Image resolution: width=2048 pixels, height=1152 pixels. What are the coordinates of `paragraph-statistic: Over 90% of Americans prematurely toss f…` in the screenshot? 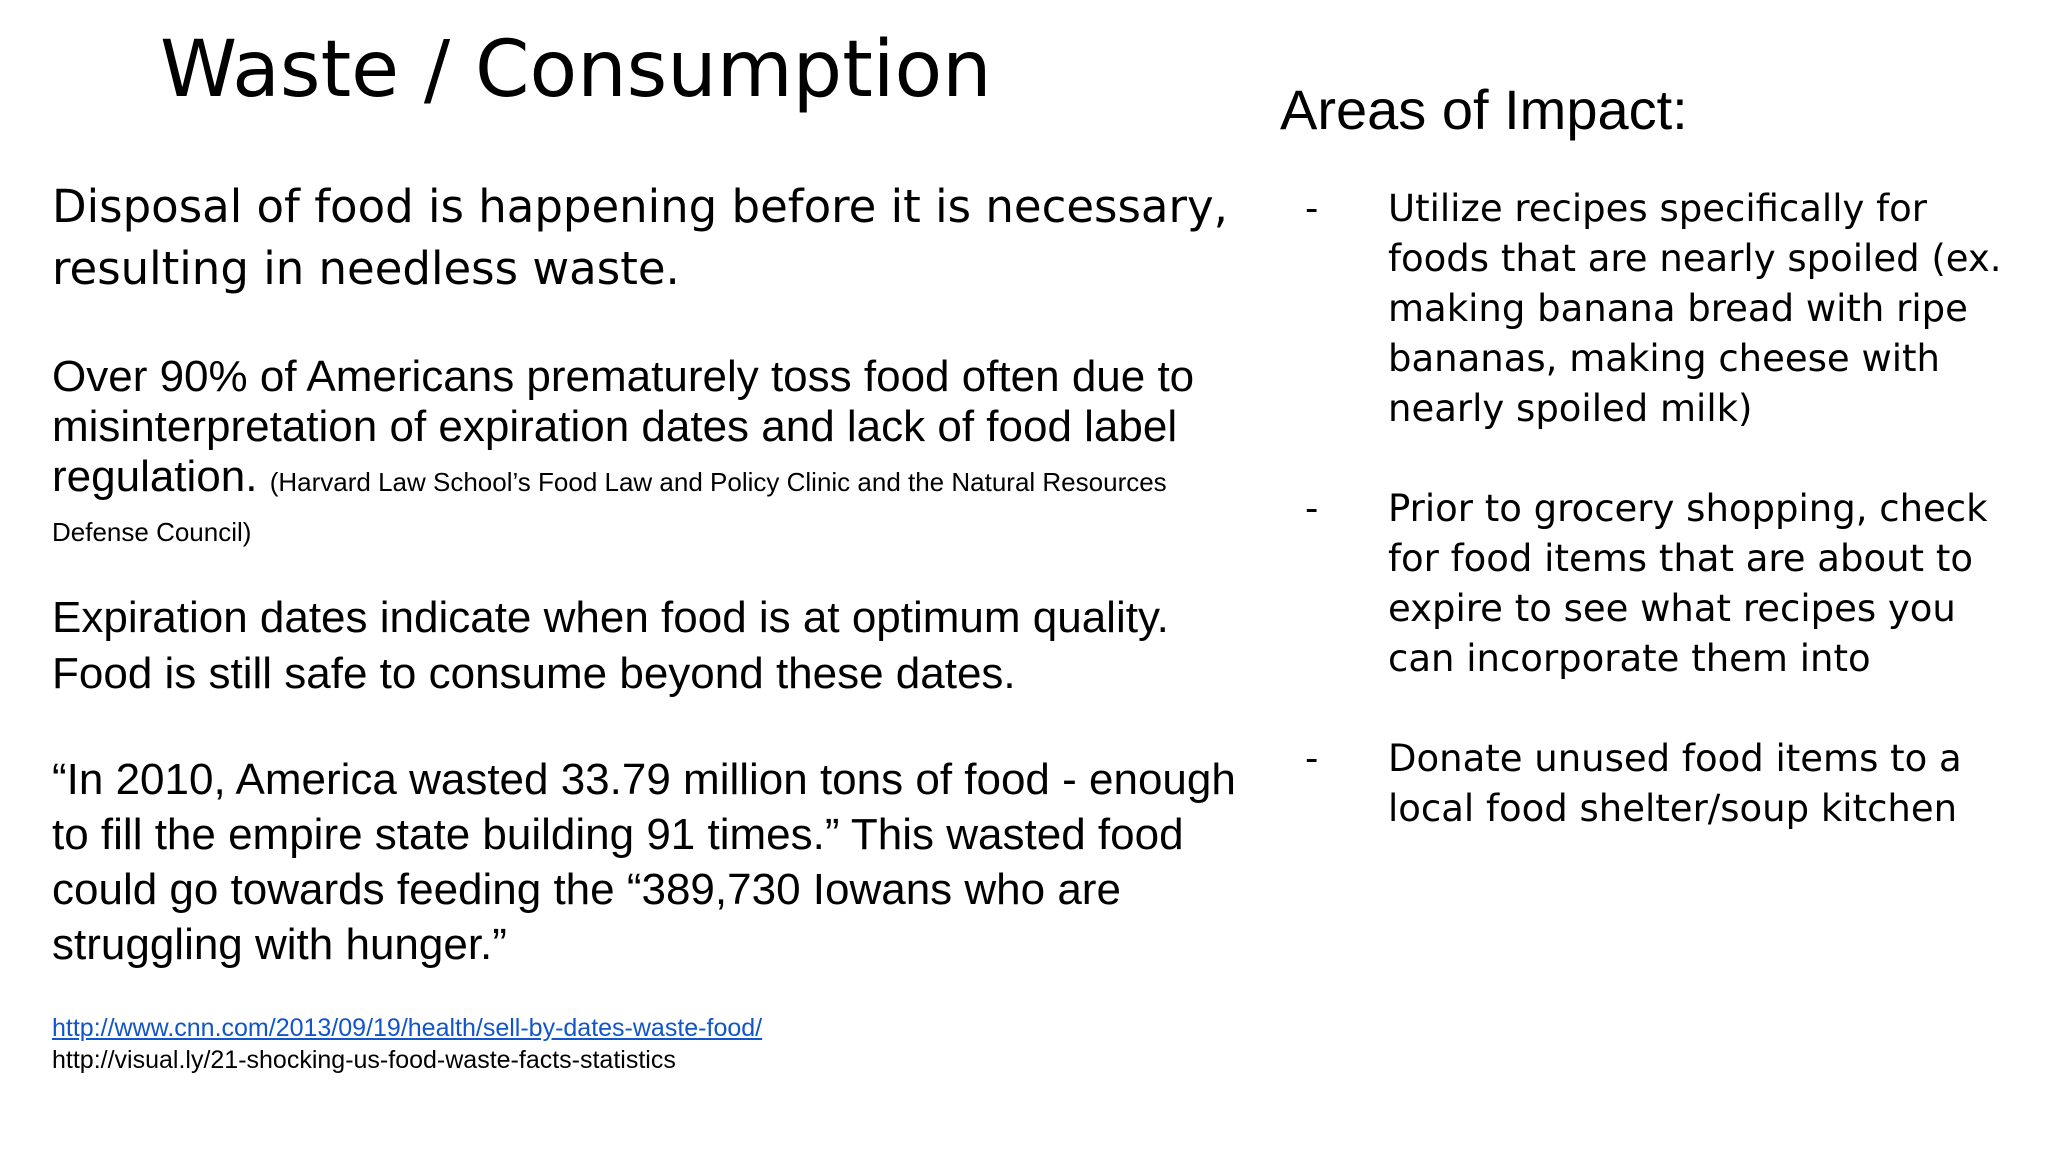 It's located at (652, 452).